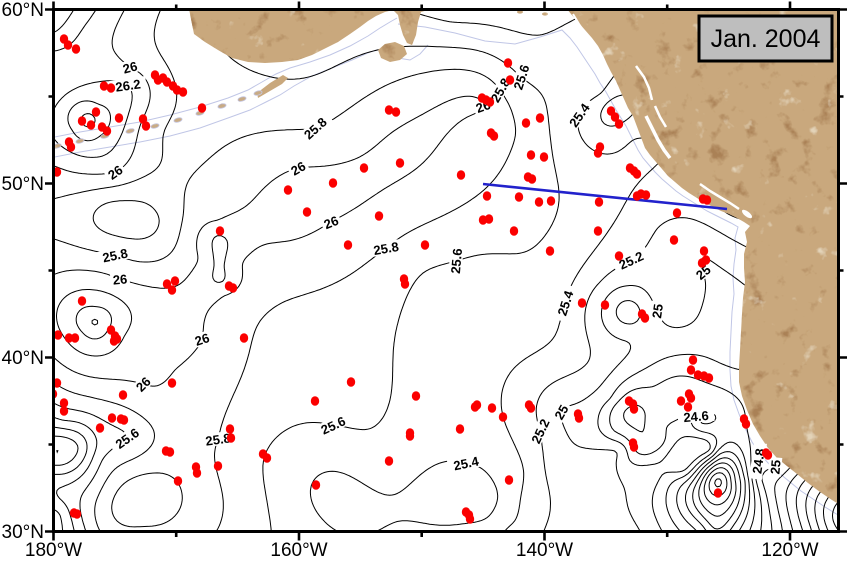 This screenshot has width=849, height=568. What do you see at coordinates (789, 550) in the screenshot?
I see `svg-text: 120°W` at bounding box center [789, 550].